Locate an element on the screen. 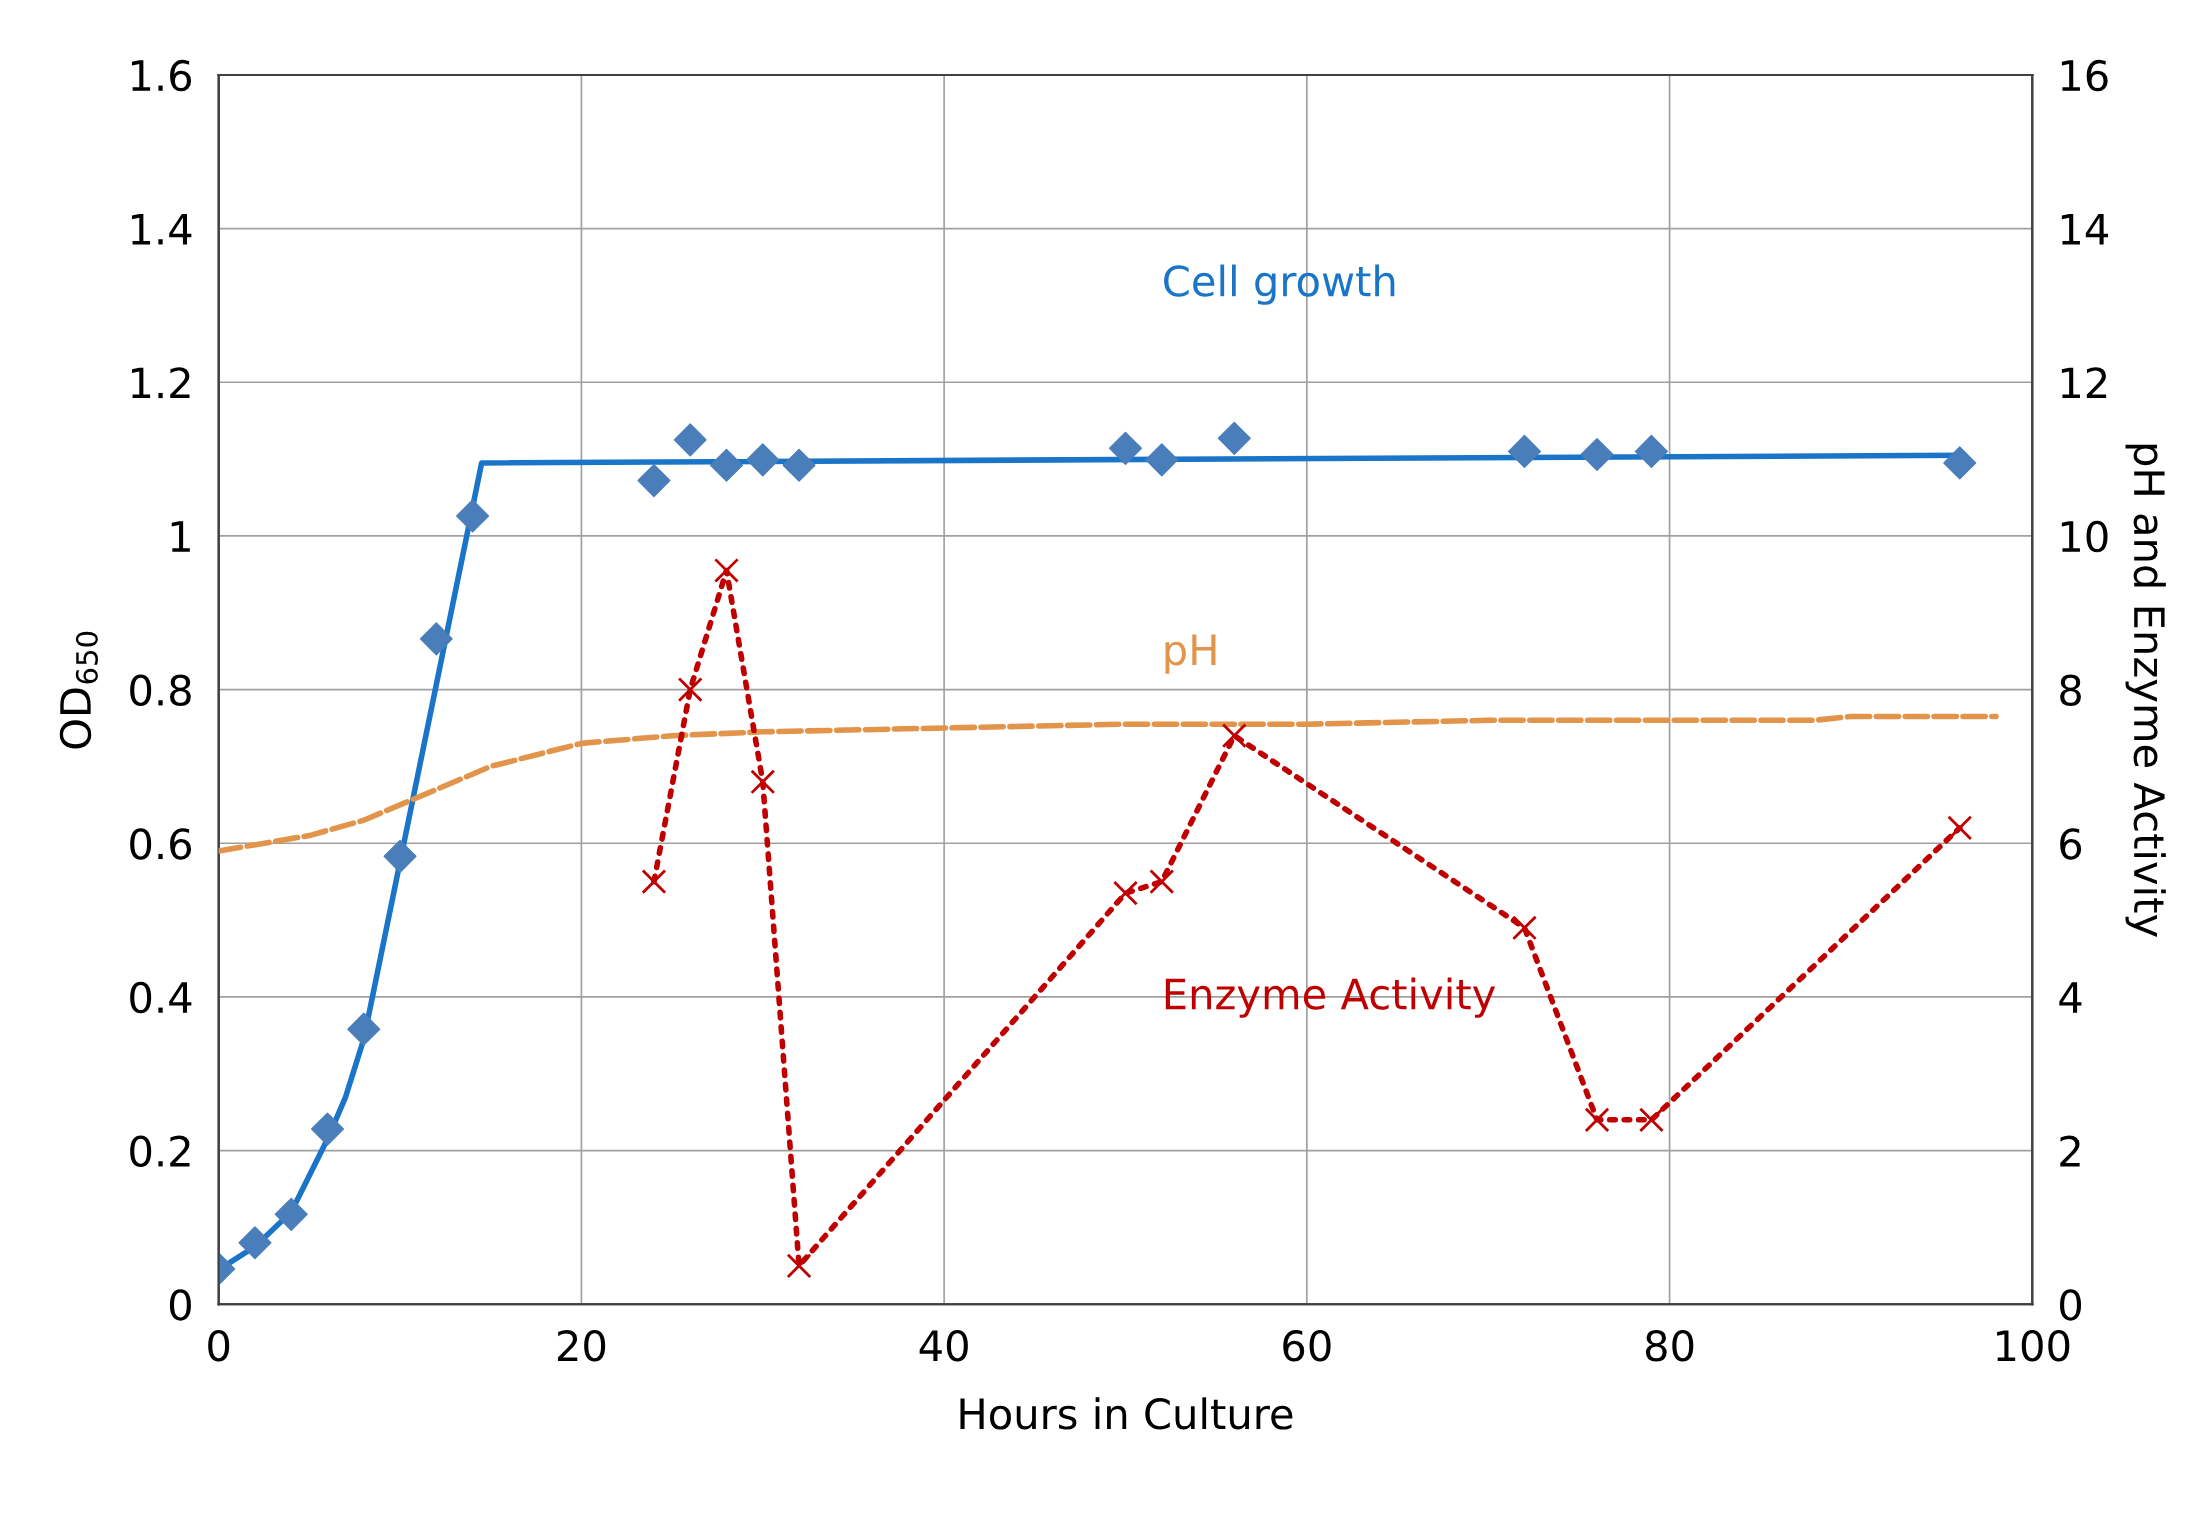  y2-tick-label: 10 is located at coordinates (2084, 536).